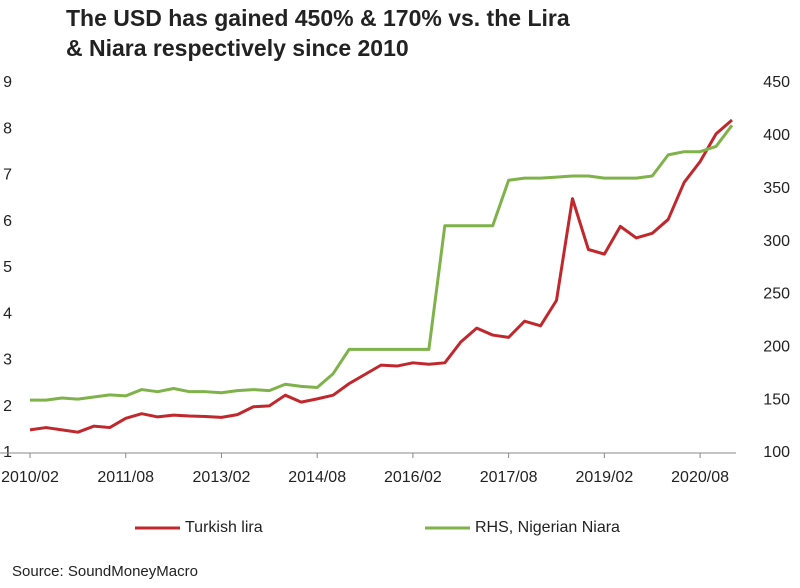  What do you see at coordinates (776, 82) in the screenshot?
I see `y2-tick-label: 450` at bounding box center [776, 82].